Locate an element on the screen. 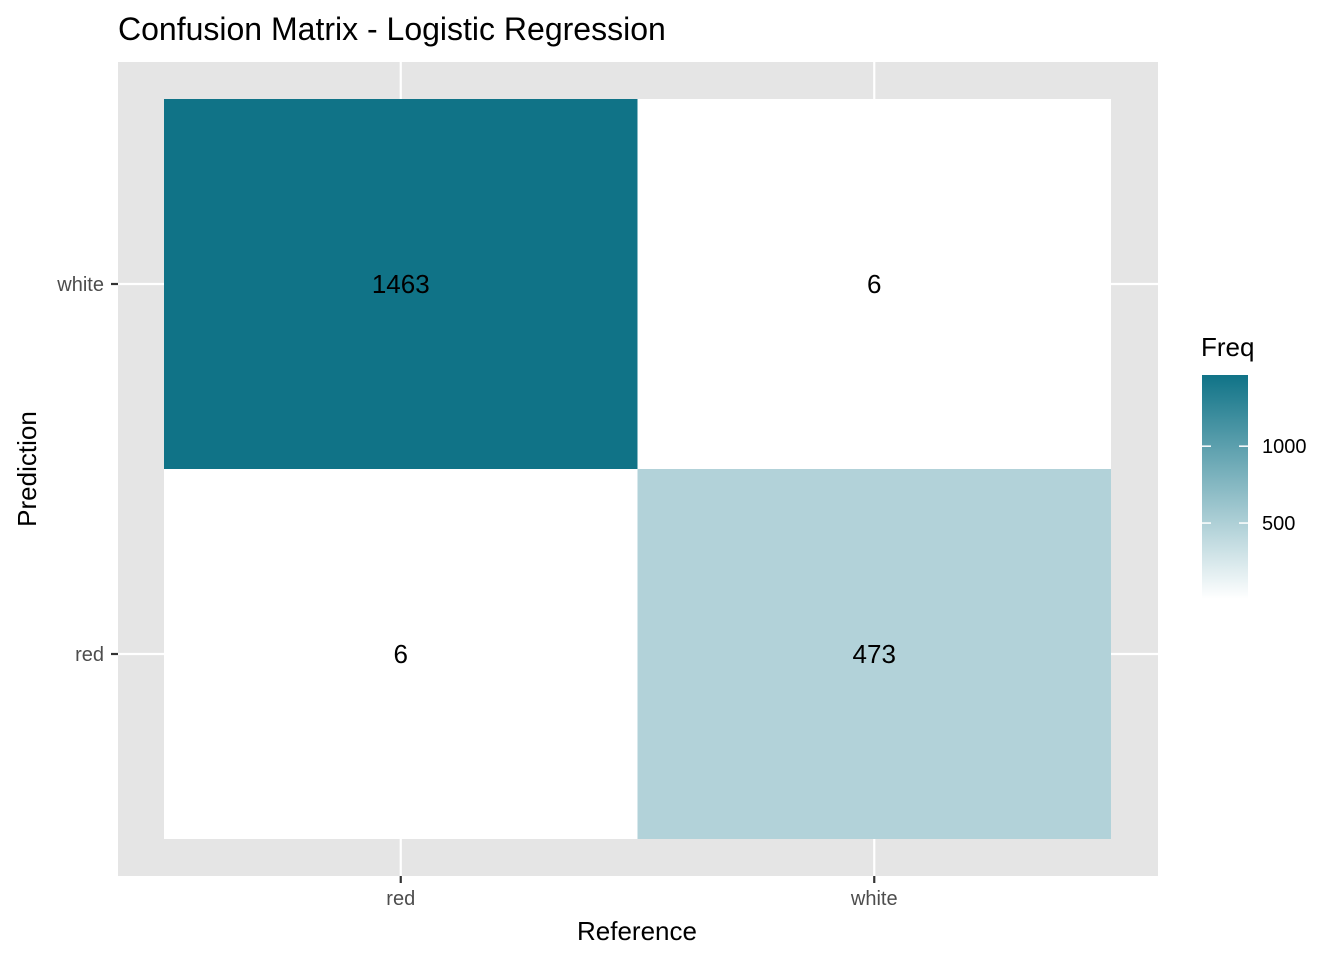 The image size is (1344, 960). chart-title: Confusion Matrix - Logistic Regression is located at coordinates (392, 29).